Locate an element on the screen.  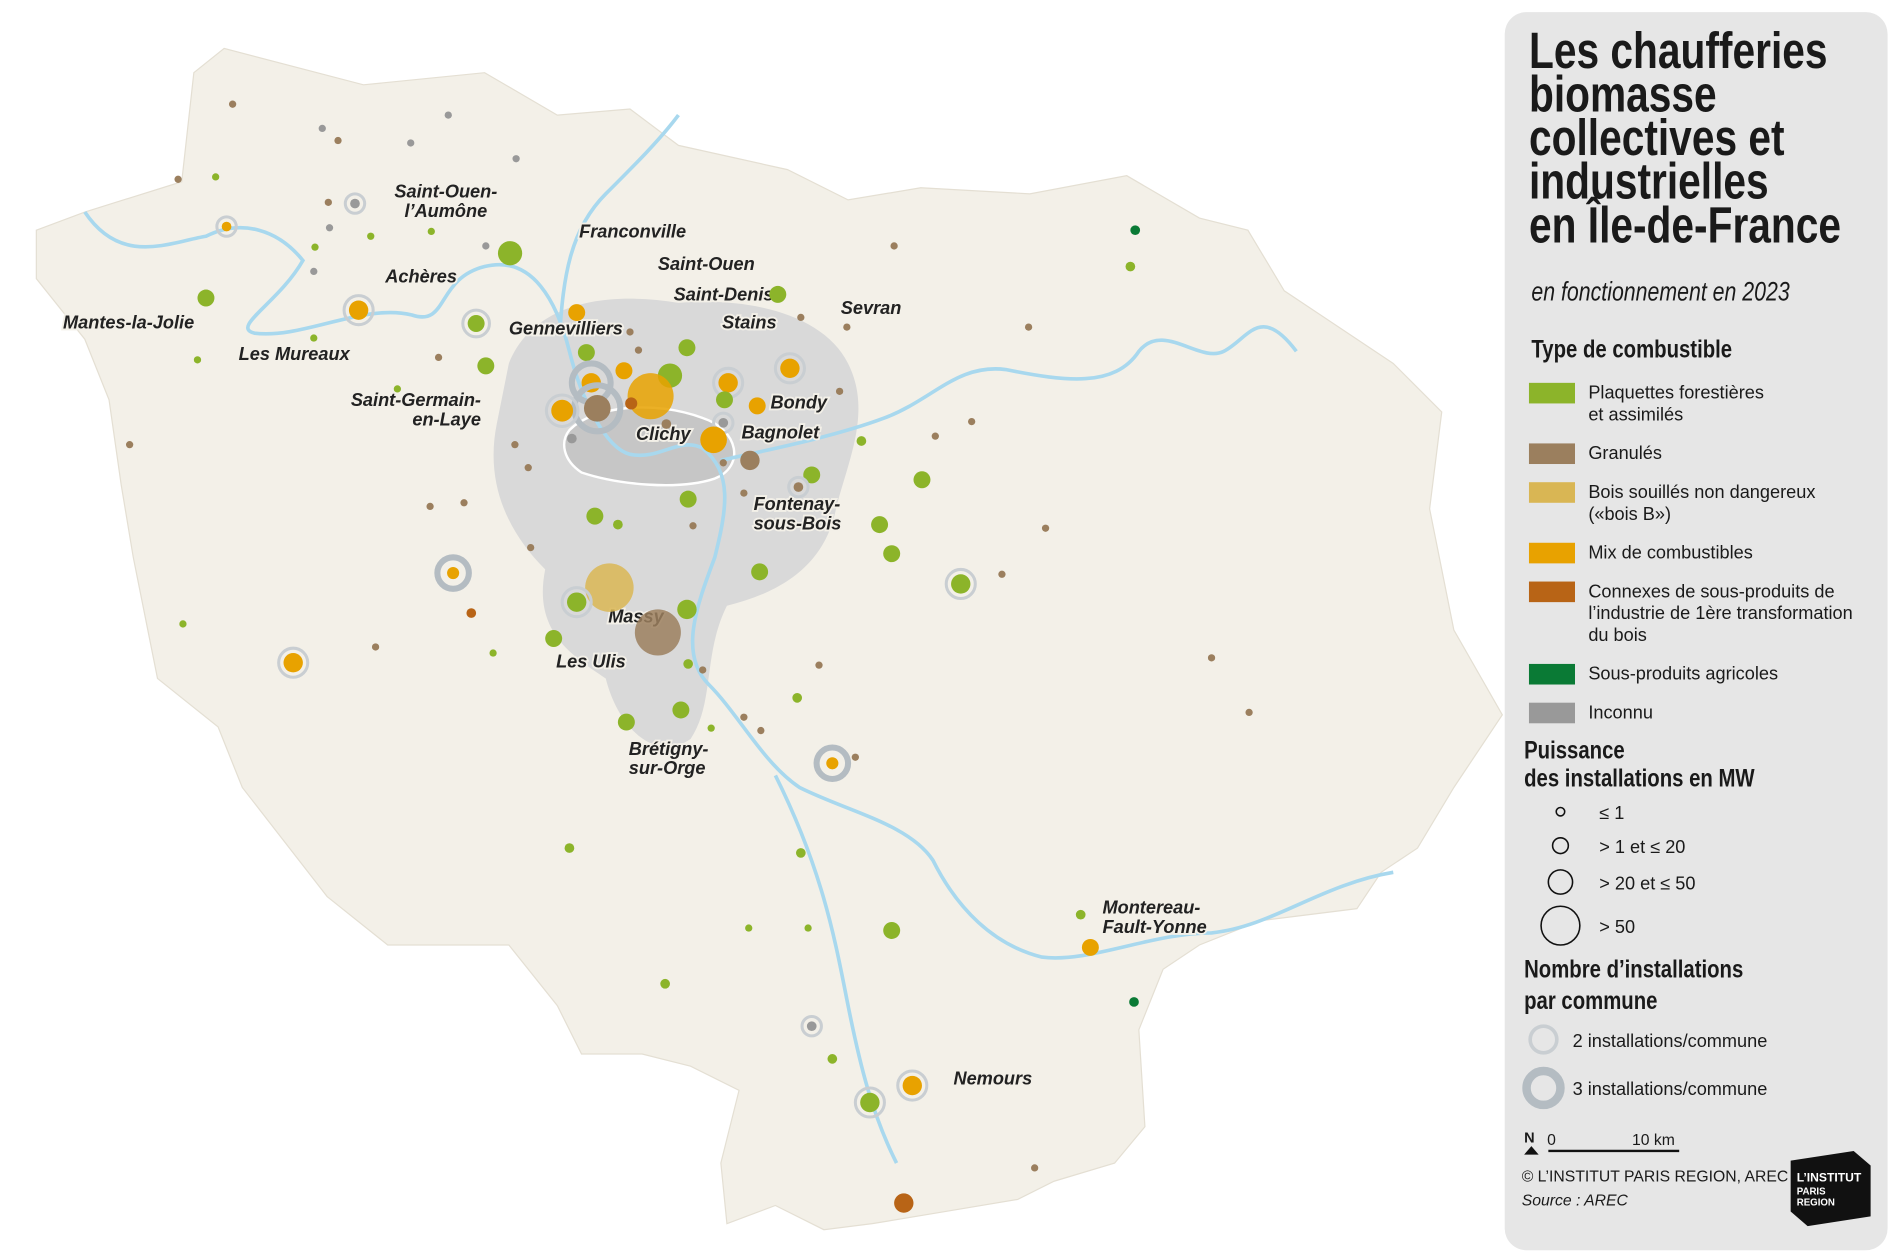
place-label: Fontenay- is located at coordinates (797, 504).